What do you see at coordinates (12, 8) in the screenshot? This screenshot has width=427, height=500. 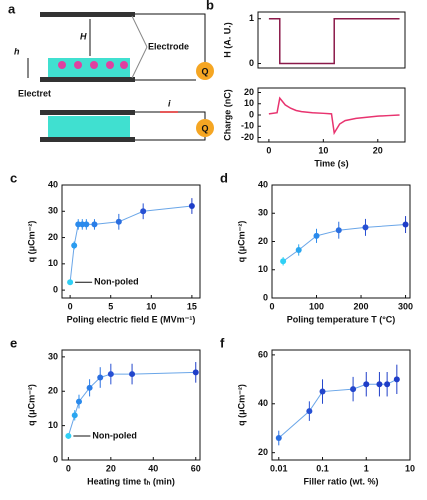 I see `panel-label: a` at bounding box center [12, 8].